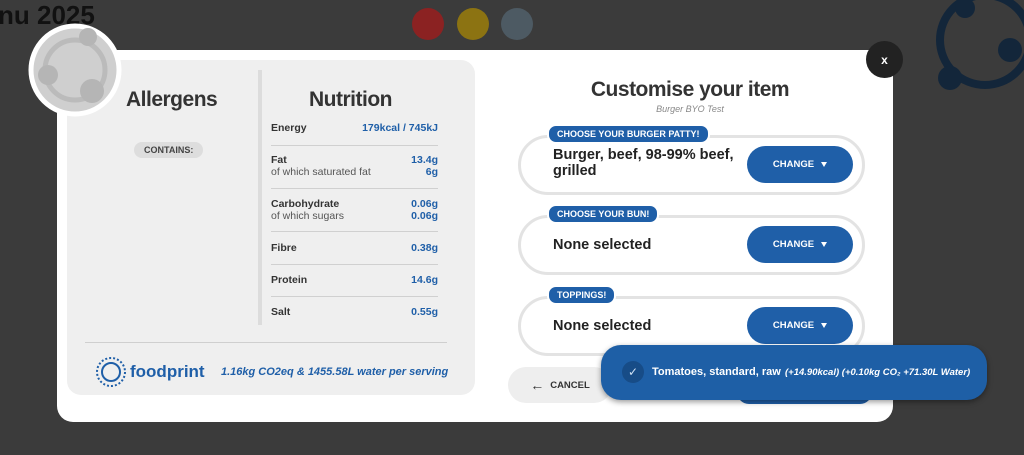 The height and width of the screenshot is (455, 1024). I want to click on nutrient-label: Energy, so click(289, 128).